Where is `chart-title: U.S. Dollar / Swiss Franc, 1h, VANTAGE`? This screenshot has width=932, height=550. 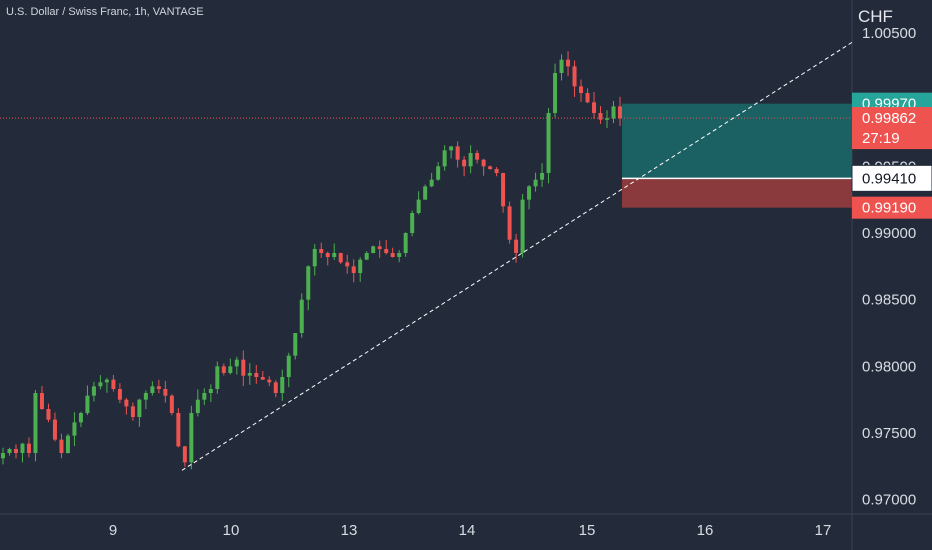 chart-title: U.S. Dollar / Swiss Franc, 1h, VANTAGE is located at coordinates (105, 12).